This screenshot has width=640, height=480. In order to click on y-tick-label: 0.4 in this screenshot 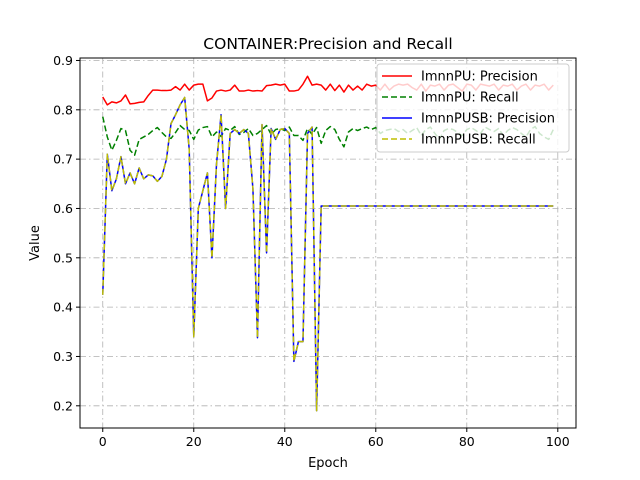, I will do `click(63, 307)`.